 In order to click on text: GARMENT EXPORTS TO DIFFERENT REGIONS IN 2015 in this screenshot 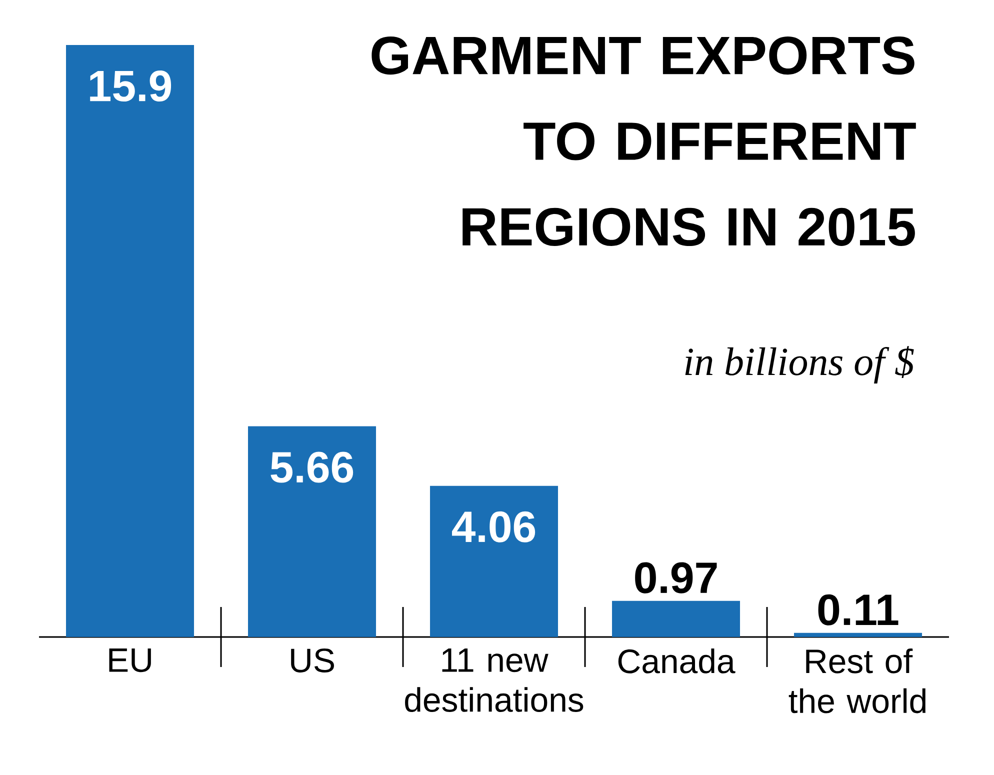, I will do `click(644, 141)`.